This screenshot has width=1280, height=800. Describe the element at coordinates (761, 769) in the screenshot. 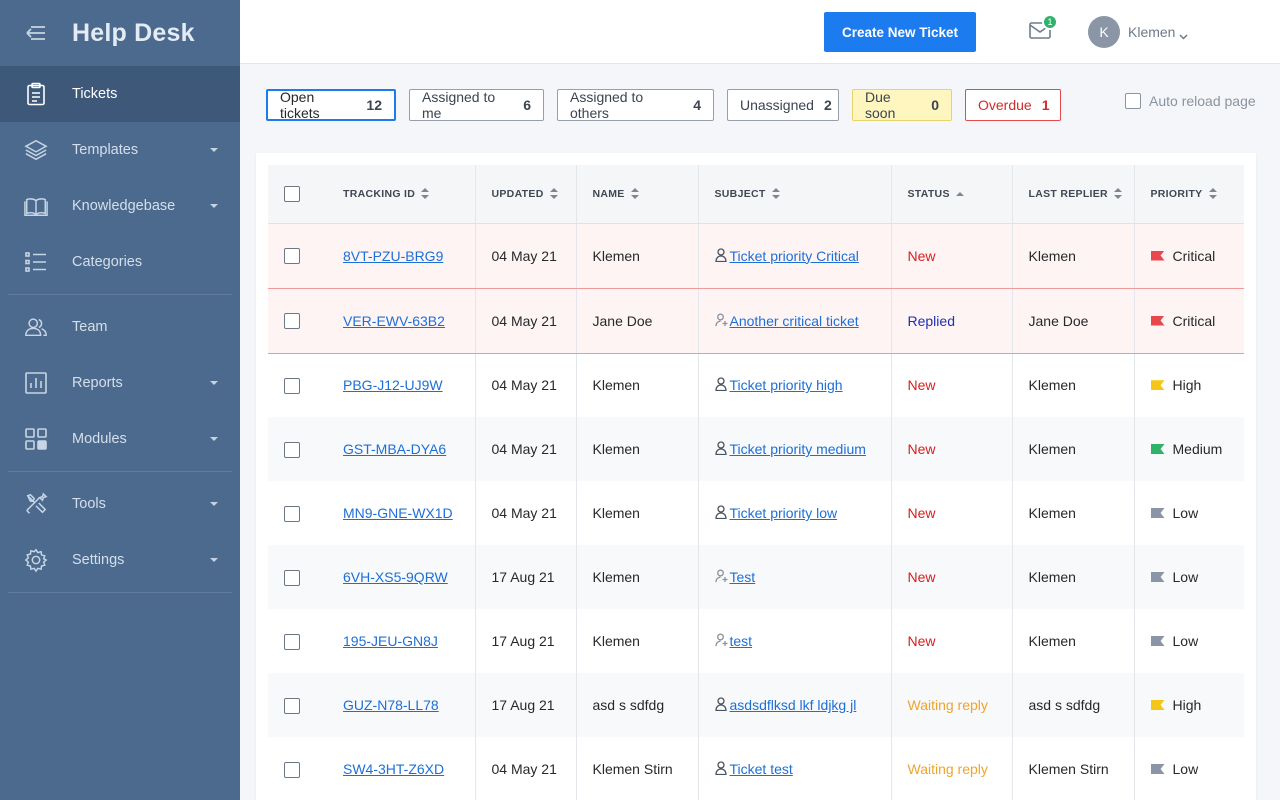

I see `subject-link: Ticket test` at that location.